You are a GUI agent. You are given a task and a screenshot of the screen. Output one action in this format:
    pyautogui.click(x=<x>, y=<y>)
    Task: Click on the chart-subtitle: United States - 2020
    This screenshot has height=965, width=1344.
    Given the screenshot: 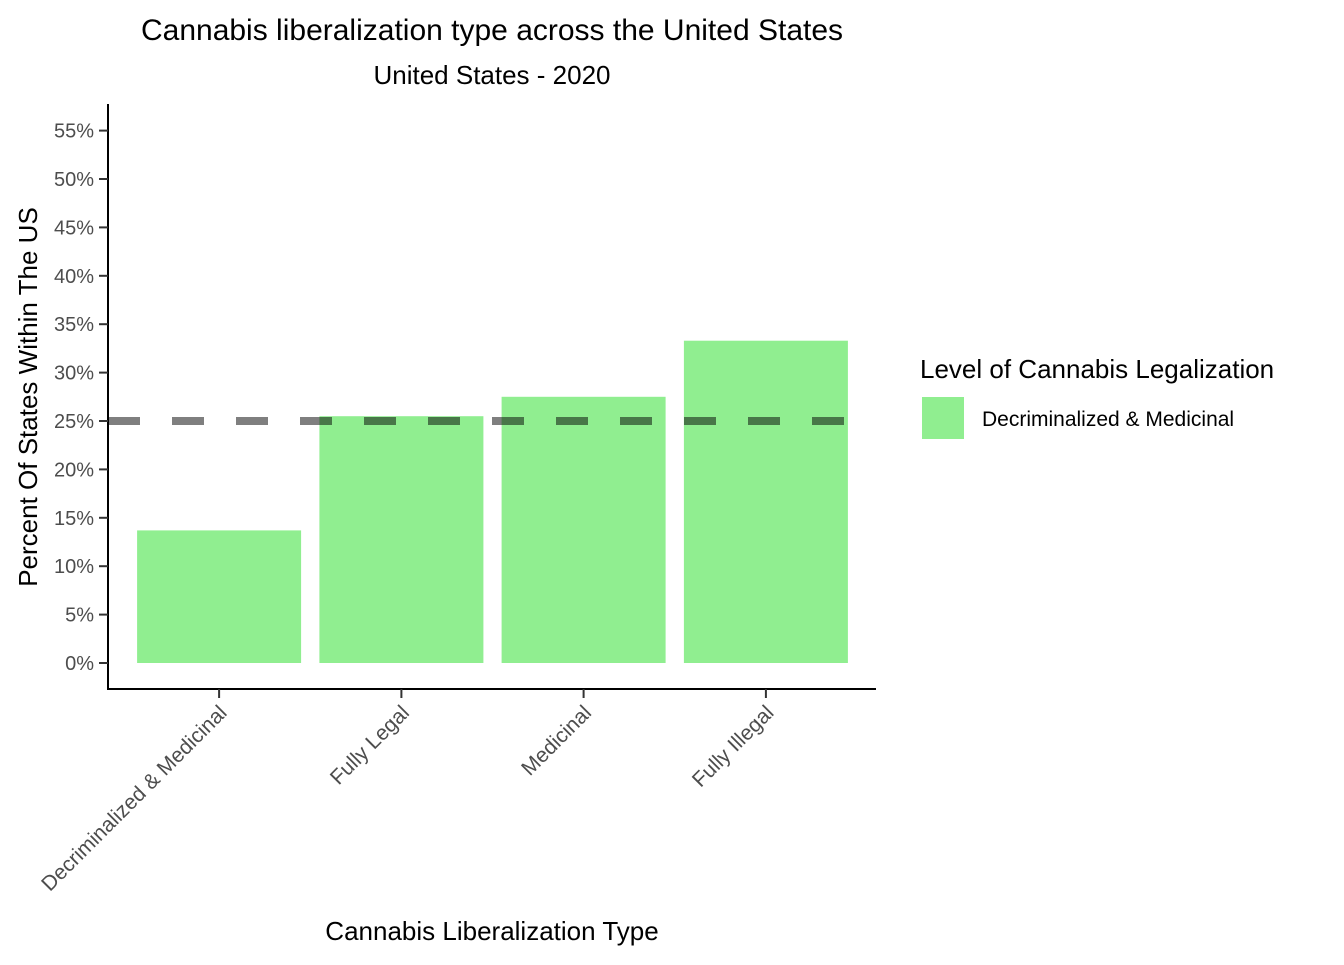 What is the action you would take?
    pyautogui.click(x=491, y=75)
    